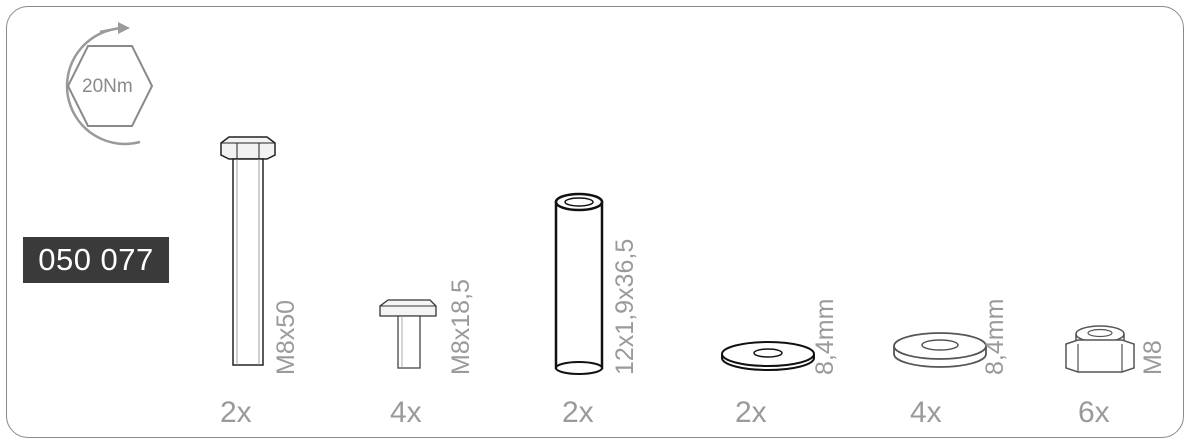 This screenshot has width=1192, height=446. I want to click on lock-nut-icon, so click(1100, 349).